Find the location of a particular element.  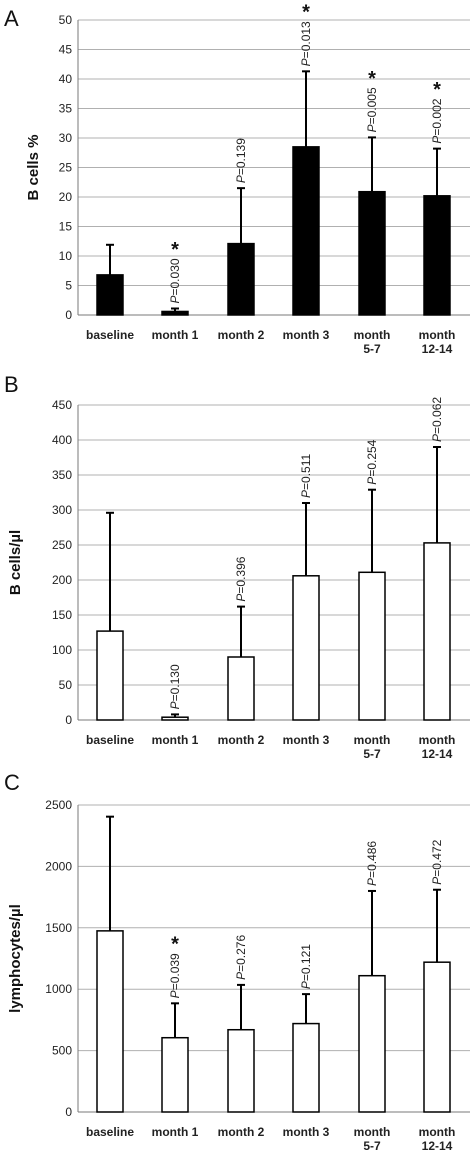

p-value-text: =0.486 is located at coordinates (372, 859).